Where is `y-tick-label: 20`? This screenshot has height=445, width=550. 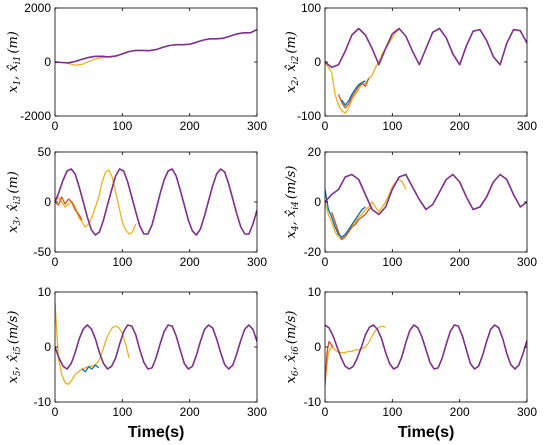
y-tick-label: 20 is located at coordinates (315, 152).